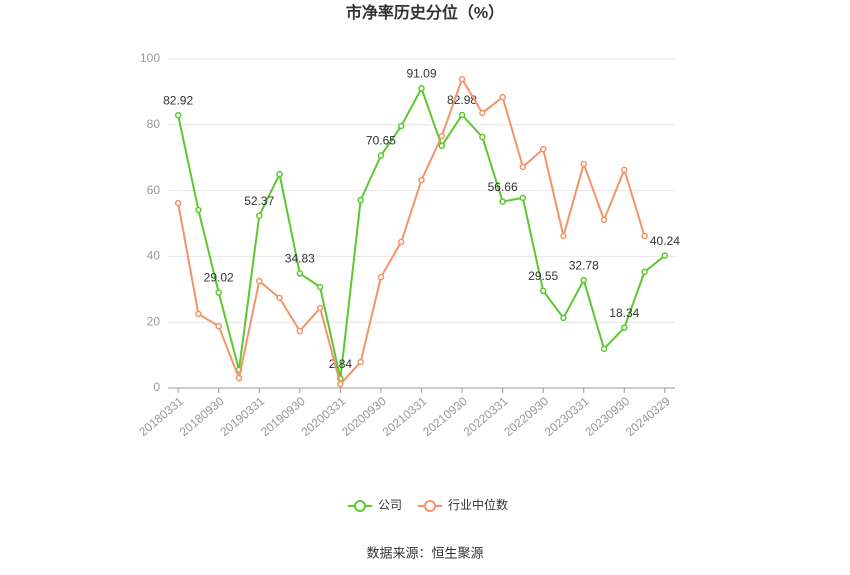 The image size is (850, 575). Describe the element at coordinates (219, 278) in the screenshot. I see `data-label: 29.02` at that location.